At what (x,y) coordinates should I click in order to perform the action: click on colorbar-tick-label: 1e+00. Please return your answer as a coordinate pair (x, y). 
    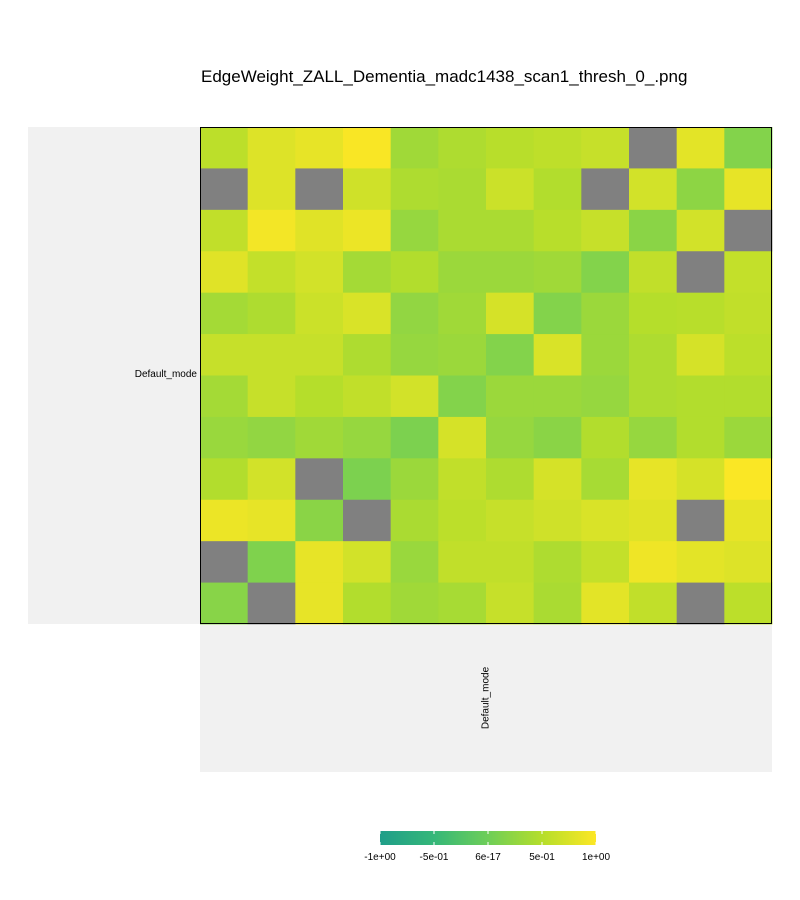
    Looking at the image, I should click on (596, 857).